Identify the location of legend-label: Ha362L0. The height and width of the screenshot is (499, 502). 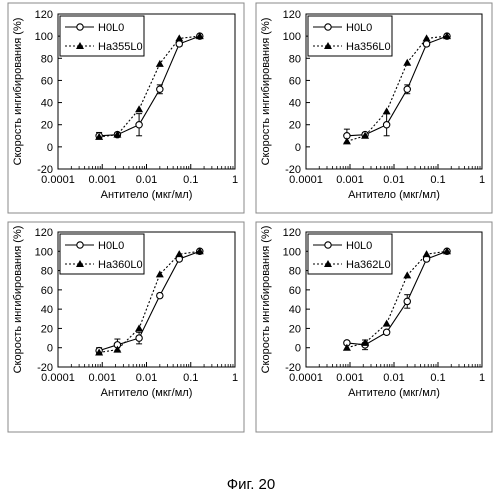
(368, 265).